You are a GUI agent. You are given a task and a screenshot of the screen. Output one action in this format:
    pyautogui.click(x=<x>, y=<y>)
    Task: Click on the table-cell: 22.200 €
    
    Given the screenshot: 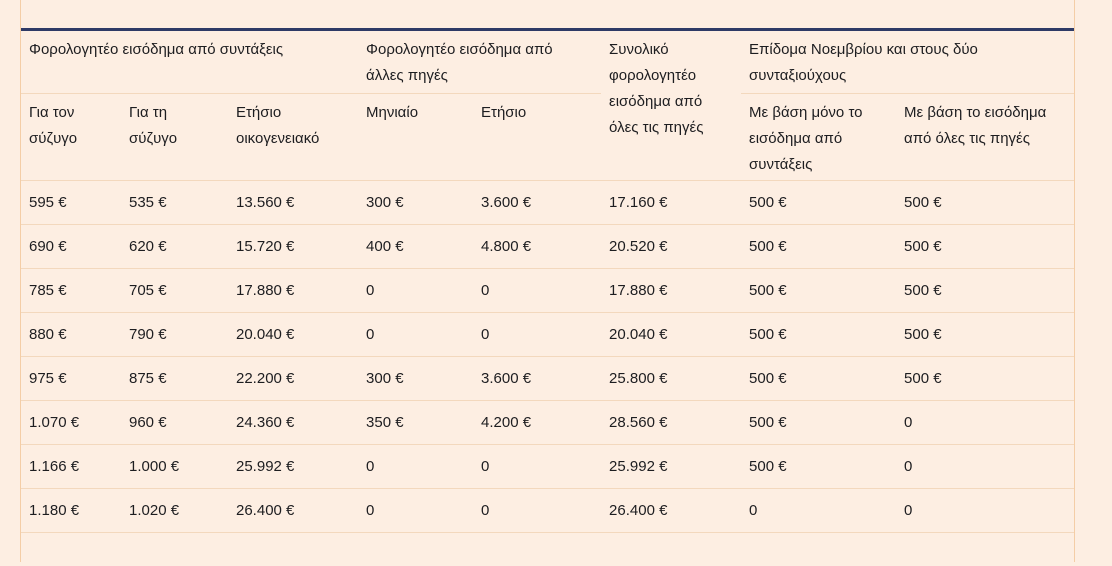 What is the action you would take?
    pyautogui.click(x=293, y=378)
    